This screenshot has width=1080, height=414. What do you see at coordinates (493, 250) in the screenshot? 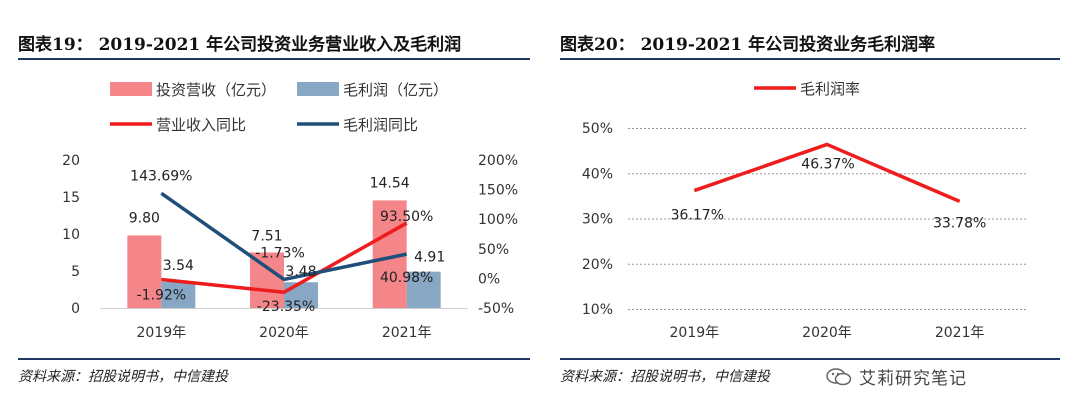
I see `y-right-tick-label: 50%` at bounding box center [493, 250].